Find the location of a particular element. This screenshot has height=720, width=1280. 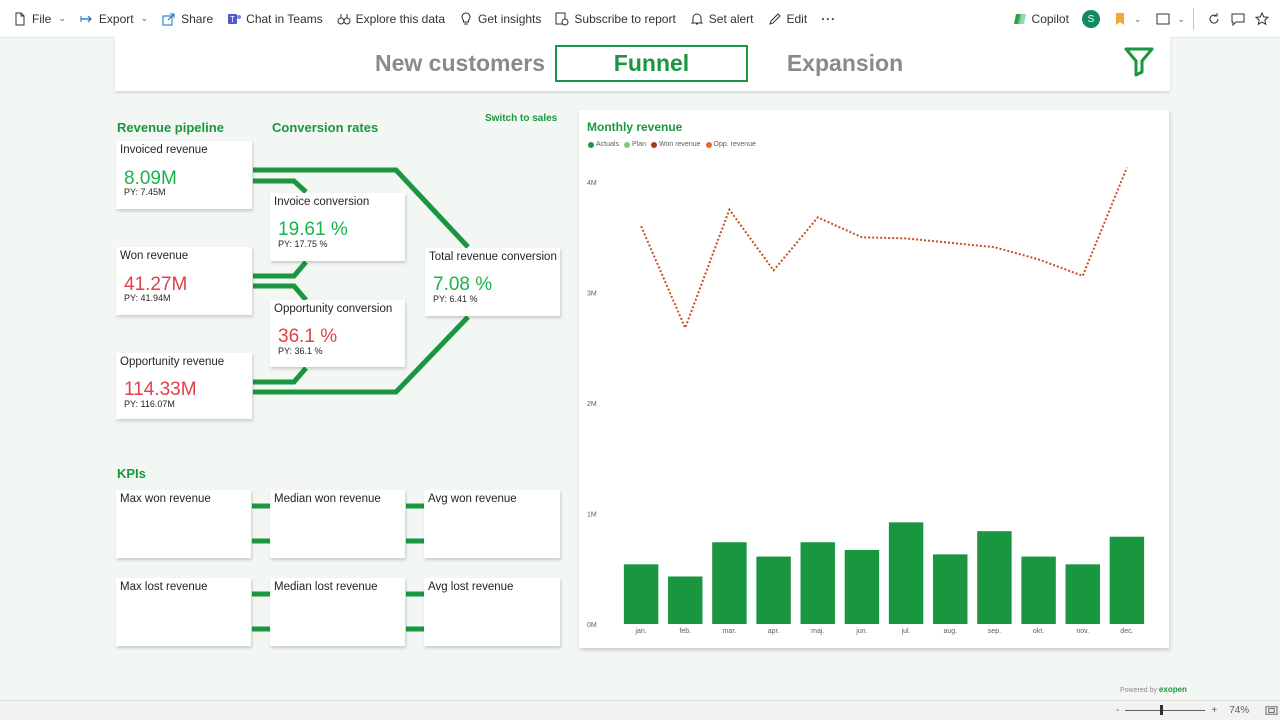

card-previous-year: PY: 116.07M is located at coordinates (149, 404).